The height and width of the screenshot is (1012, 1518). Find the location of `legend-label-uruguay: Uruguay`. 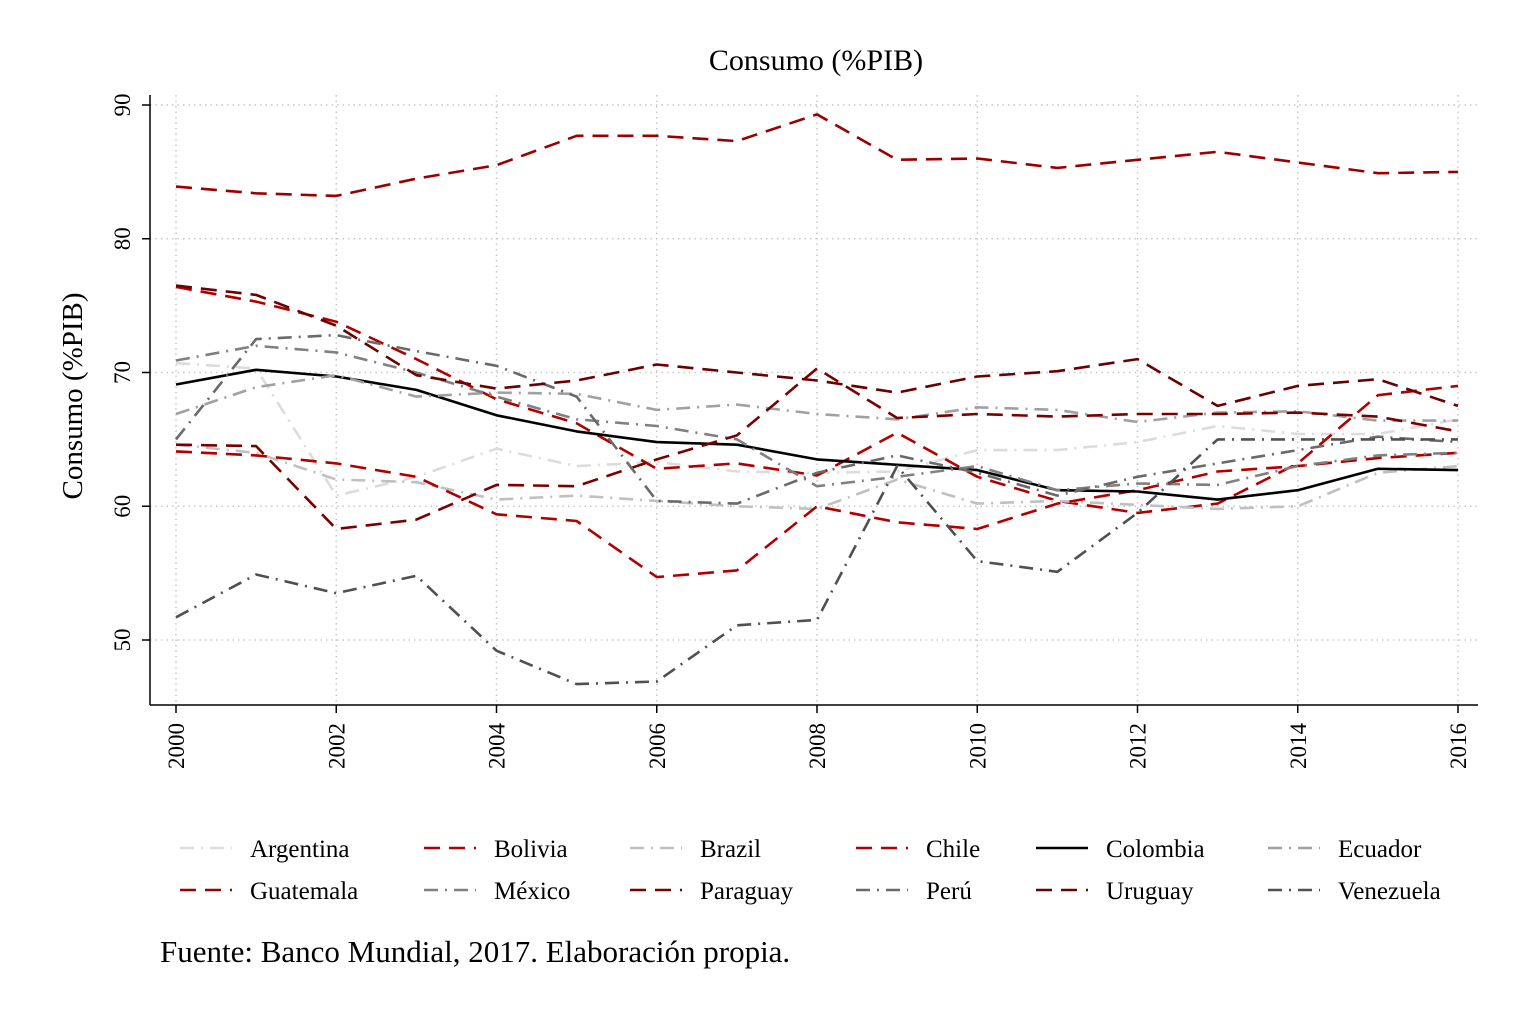

legend-label-uruguay: Uruguay is located at coordinates (1150, 891).